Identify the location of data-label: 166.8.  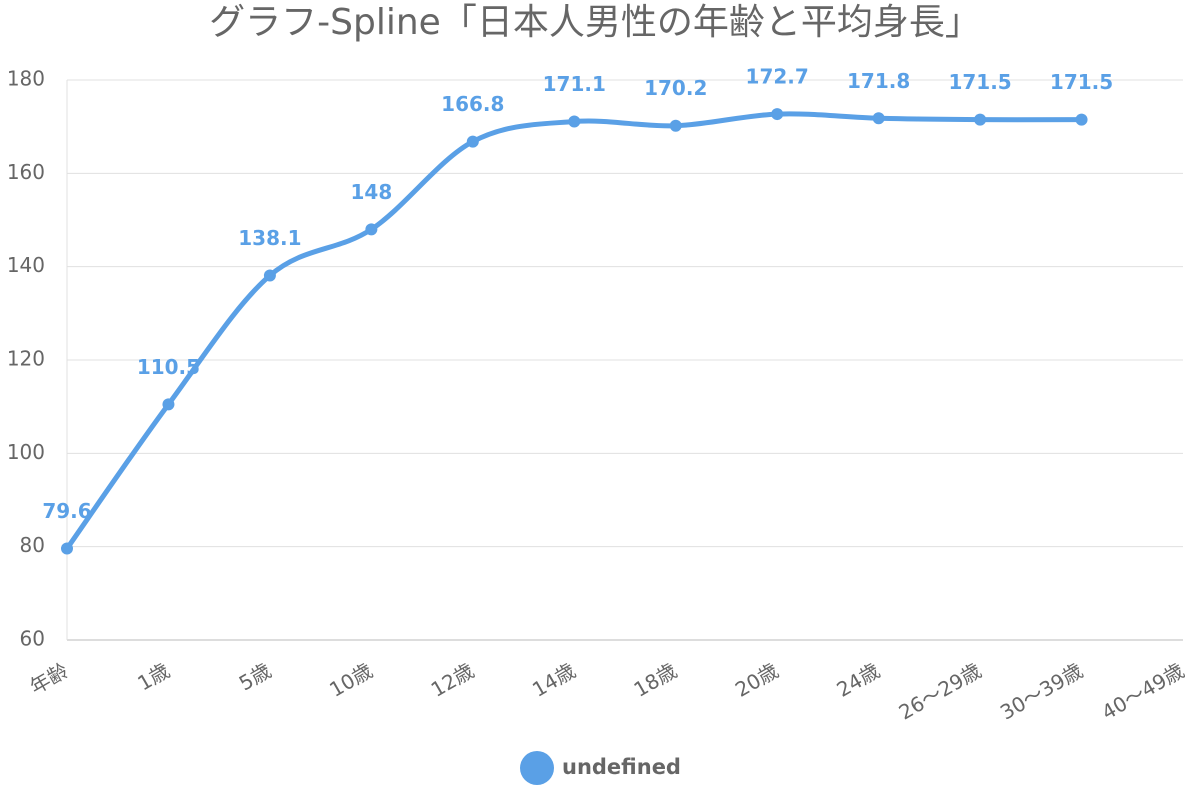
(472, 104).